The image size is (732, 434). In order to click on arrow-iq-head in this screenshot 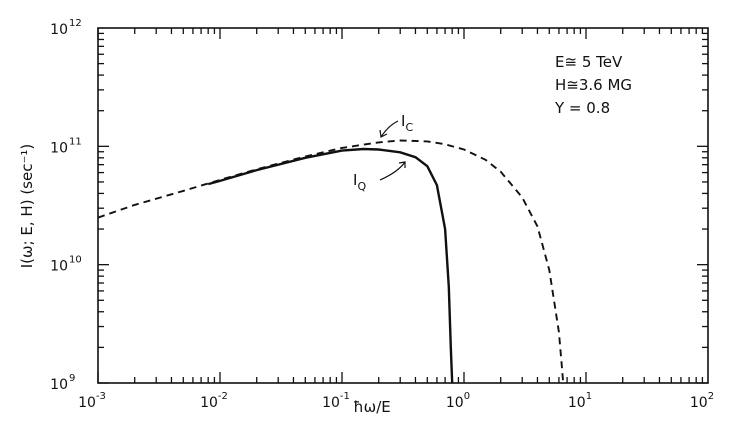, I will do `click(402, 164)`.